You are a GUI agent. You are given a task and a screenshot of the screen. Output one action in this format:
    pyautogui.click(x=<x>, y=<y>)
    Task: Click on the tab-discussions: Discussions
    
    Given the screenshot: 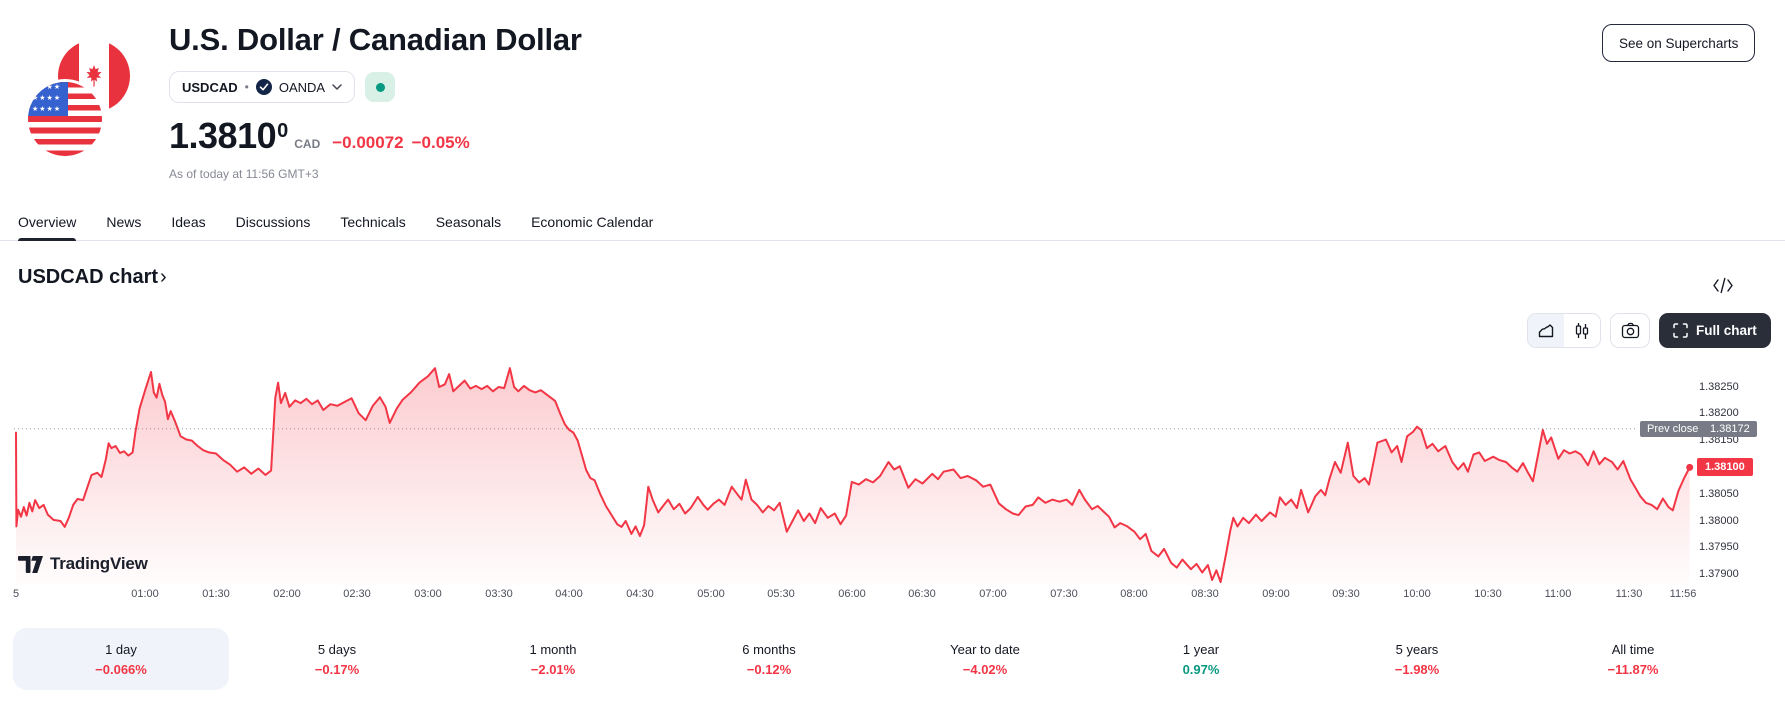 What is the action you would take?
    pyautogui.click(x=273, y=222)
    